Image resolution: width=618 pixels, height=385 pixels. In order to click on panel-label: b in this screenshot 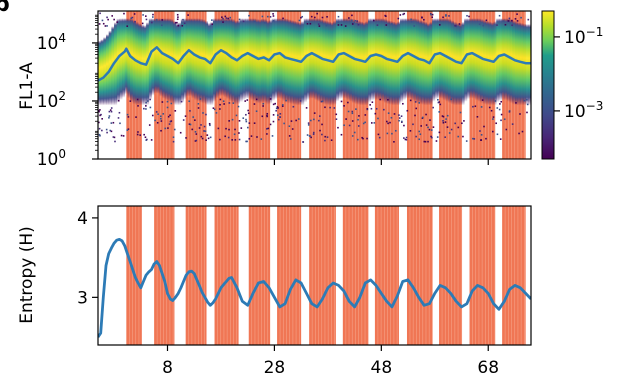, I will do `click(5, 8)`.